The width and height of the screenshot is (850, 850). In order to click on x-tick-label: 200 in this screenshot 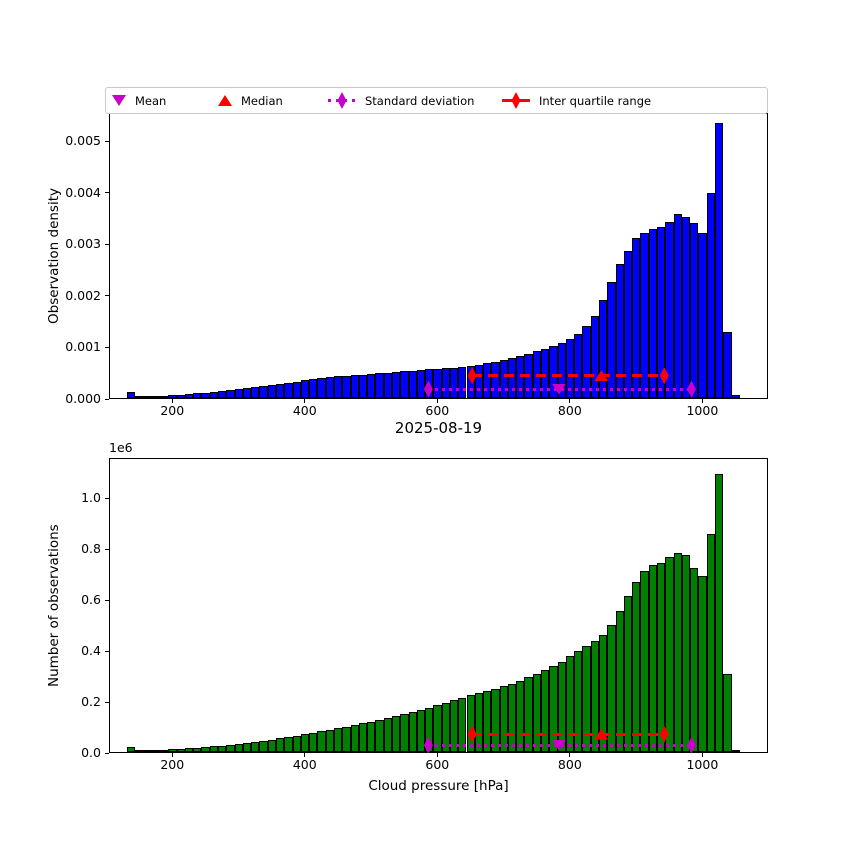, I will do `click(172, 410)`.